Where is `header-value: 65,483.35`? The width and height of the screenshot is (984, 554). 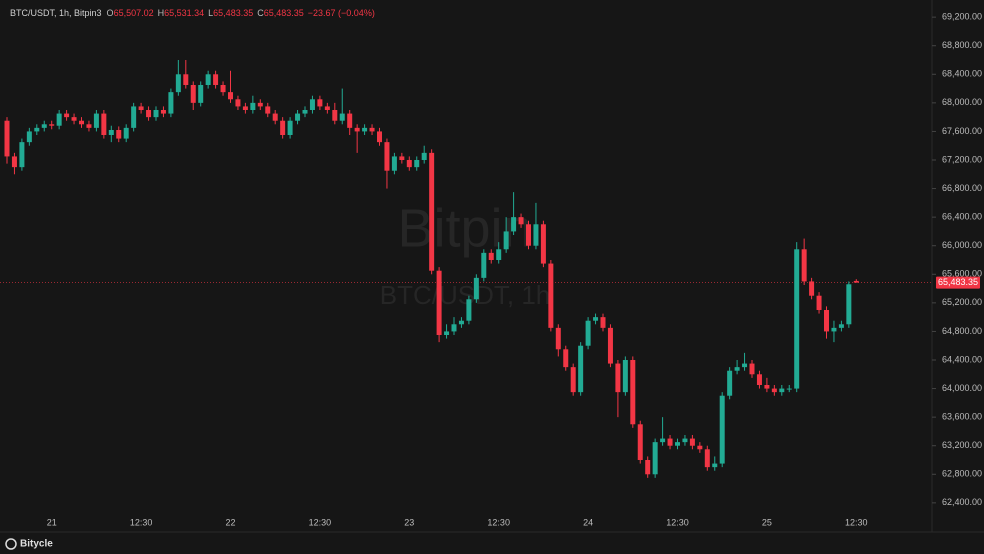
header-value: 65,483.35 is located at coordinates (284, 13).